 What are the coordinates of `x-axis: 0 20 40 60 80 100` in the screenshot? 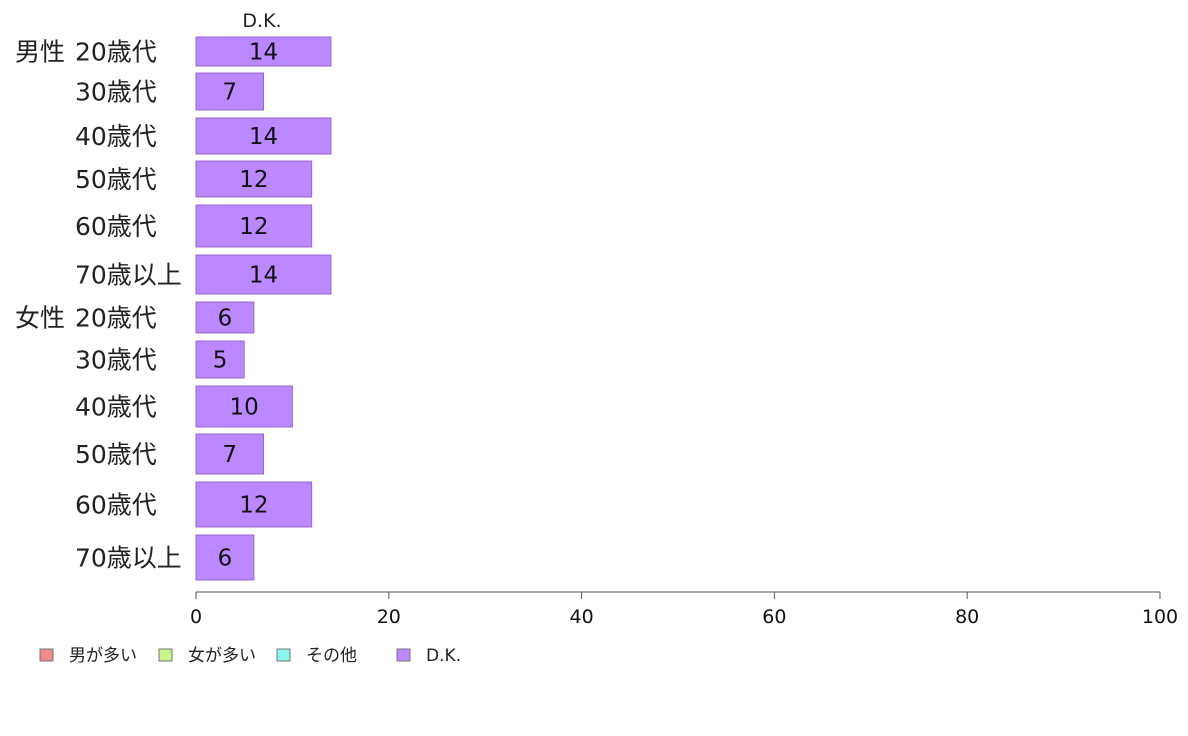 It's located at (684, 609).